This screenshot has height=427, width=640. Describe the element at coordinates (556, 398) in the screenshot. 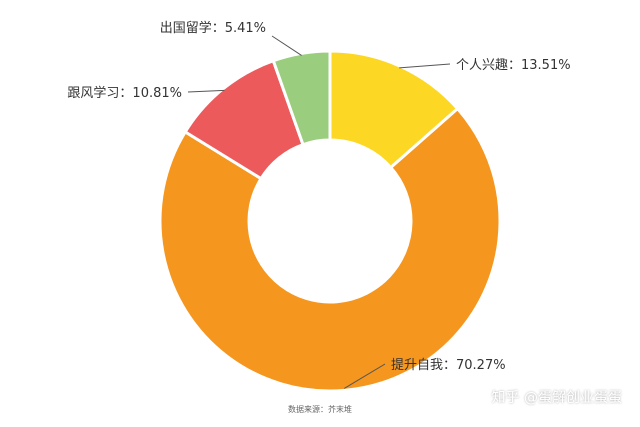

I see `watermark-text: 知乎 @蛋解创业蛋蛋` at that location.